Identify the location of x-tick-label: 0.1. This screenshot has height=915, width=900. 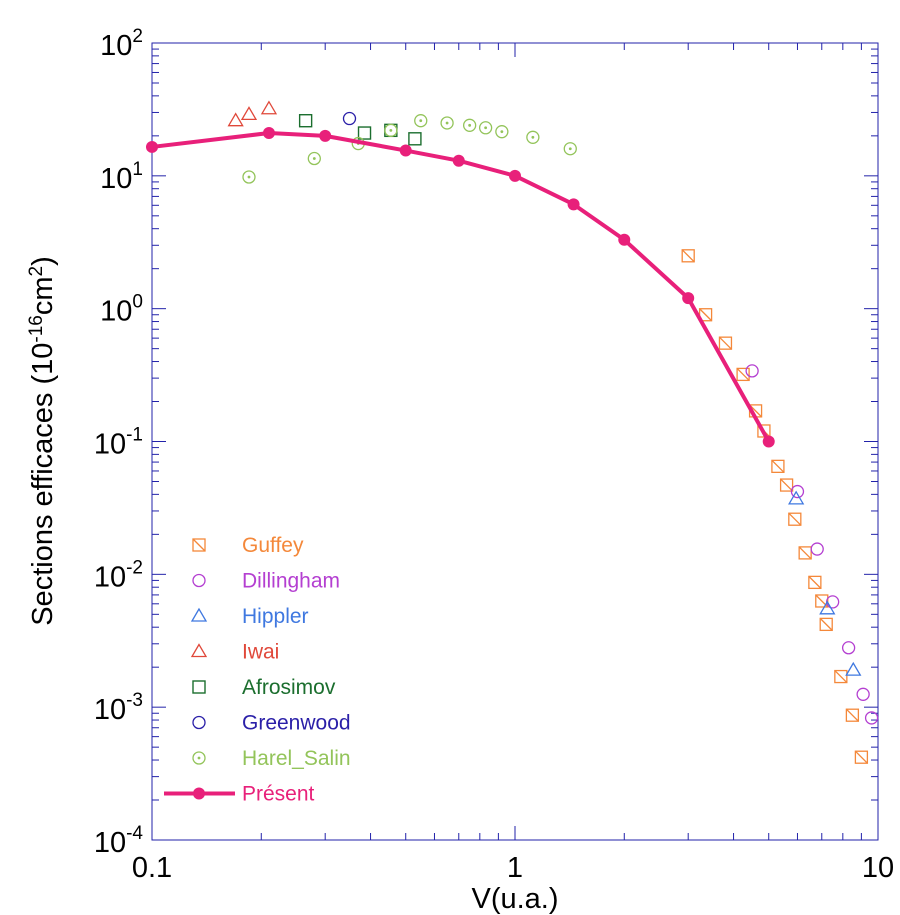
(152, 868).